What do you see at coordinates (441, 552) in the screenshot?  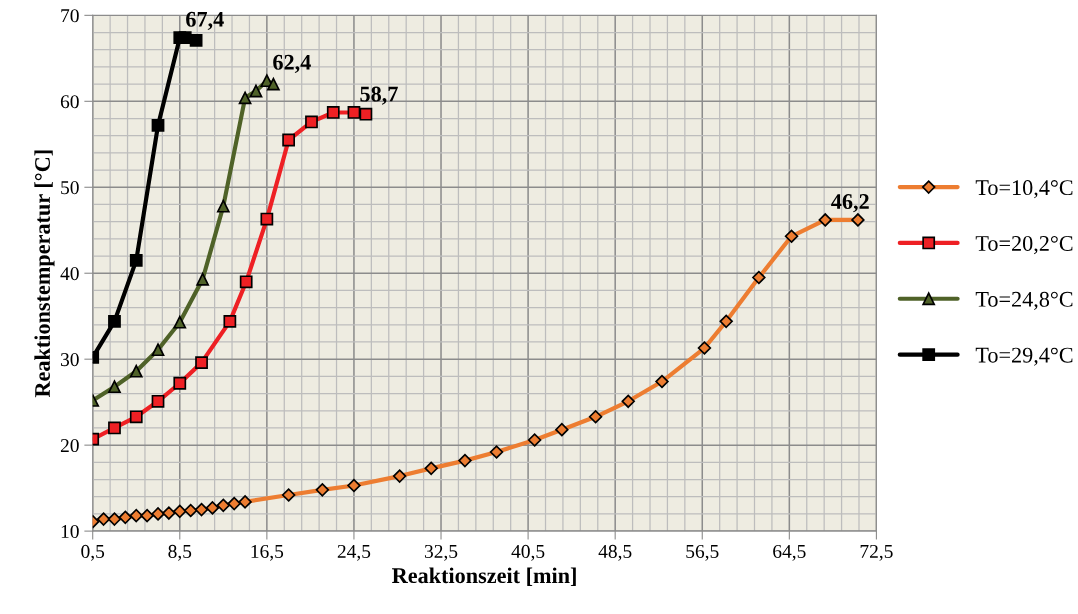 I see `x-tick-label: 32,5` at bounding box center [441, 552].